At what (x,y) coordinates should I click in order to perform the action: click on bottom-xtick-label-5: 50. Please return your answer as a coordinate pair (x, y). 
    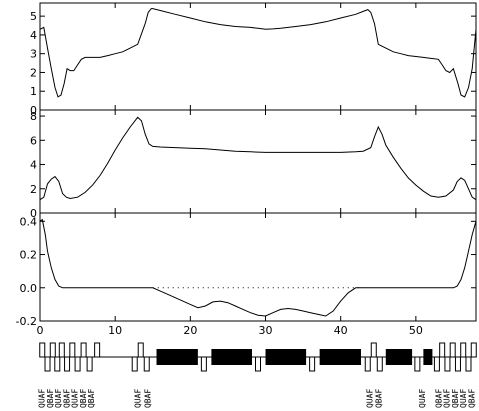
    Looking at the image, I should click on (416, 330).